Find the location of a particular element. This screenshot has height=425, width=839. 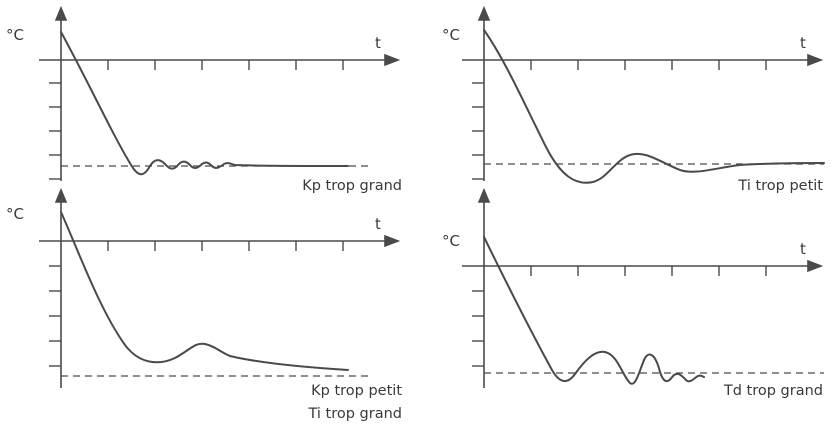

caption-line-1: Kp trop petit is located at coordinates (356, 391).